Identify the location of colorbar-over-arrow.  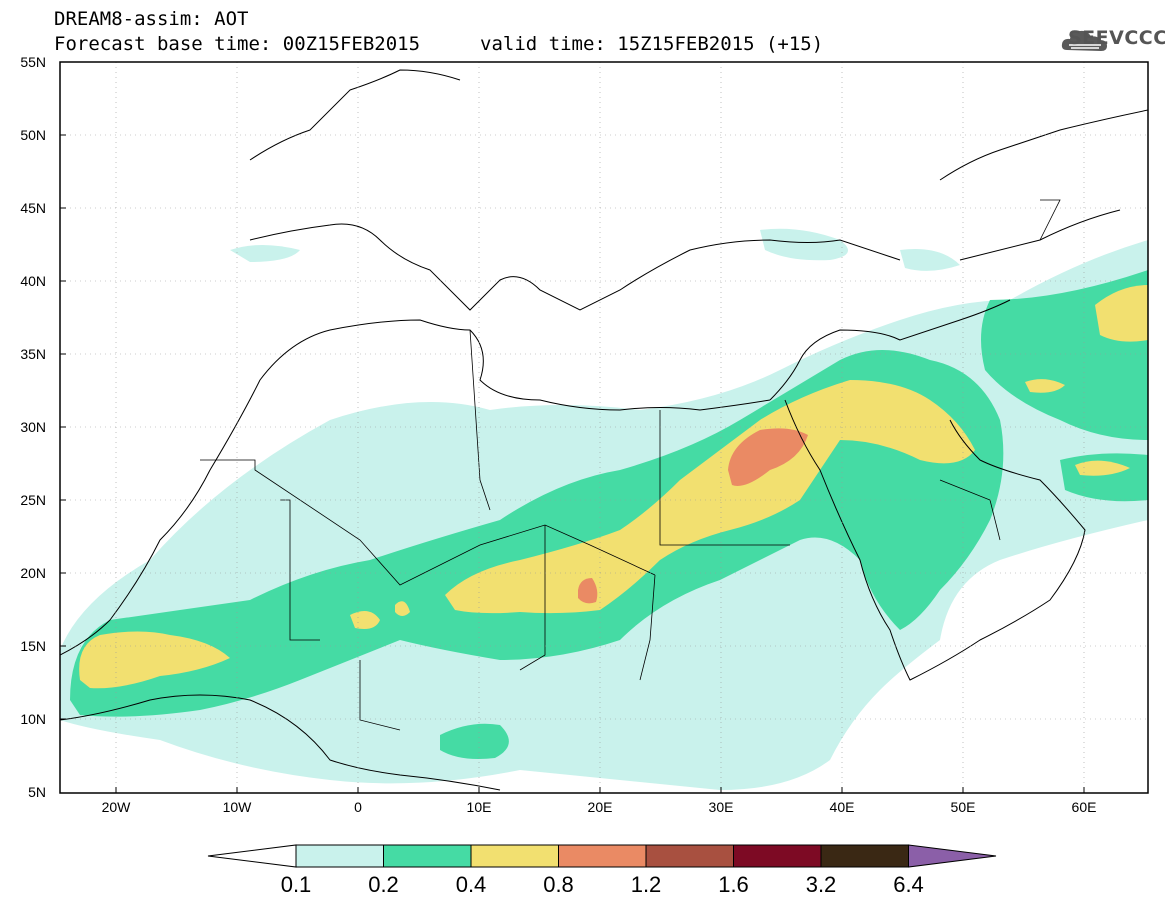
(952, 856).